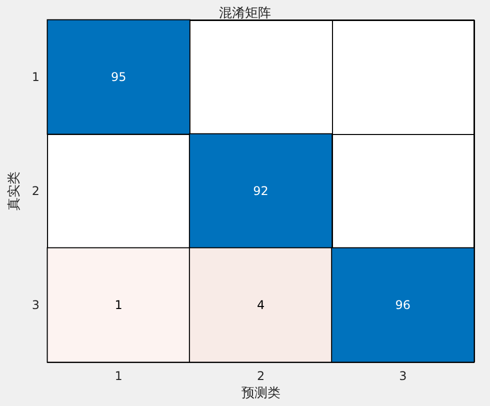  What do you see at coordinates (245, 13) in the screenshot?
I see `chart-title: 混淆矩阵` at bounding box center [245, 13].